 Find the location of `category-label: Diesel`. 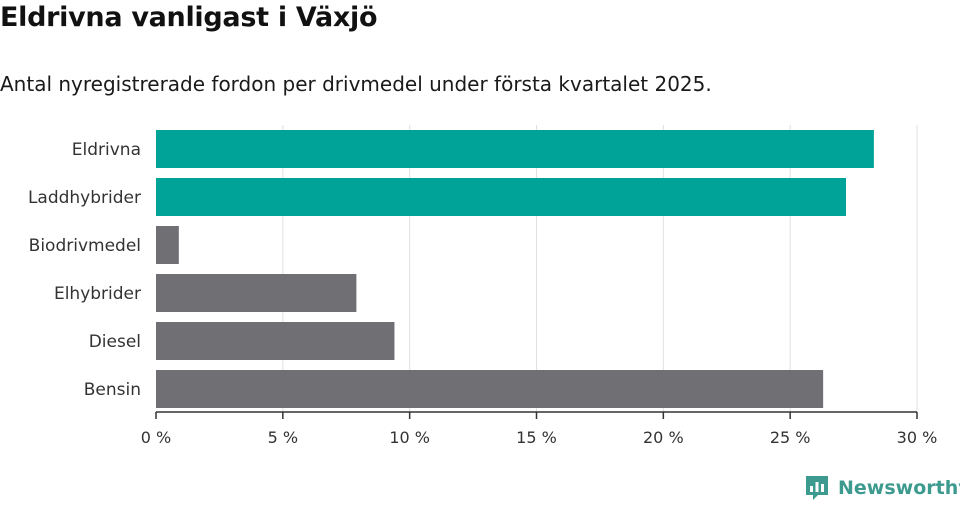

category-label: Diesel is located at coordinates (115, 342).